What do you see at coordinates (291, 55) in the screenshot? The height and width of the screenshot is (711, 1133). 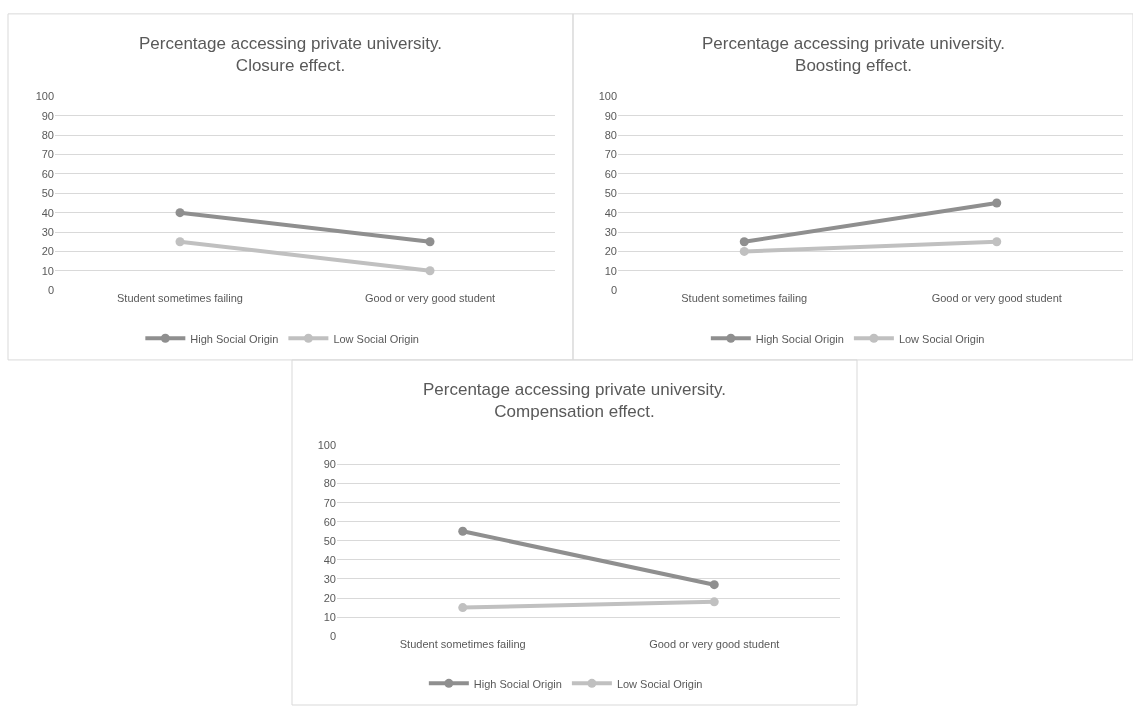 I see `chart-title: Percentage accessing private university. Closure effect.` at bounding box center [291, 55].